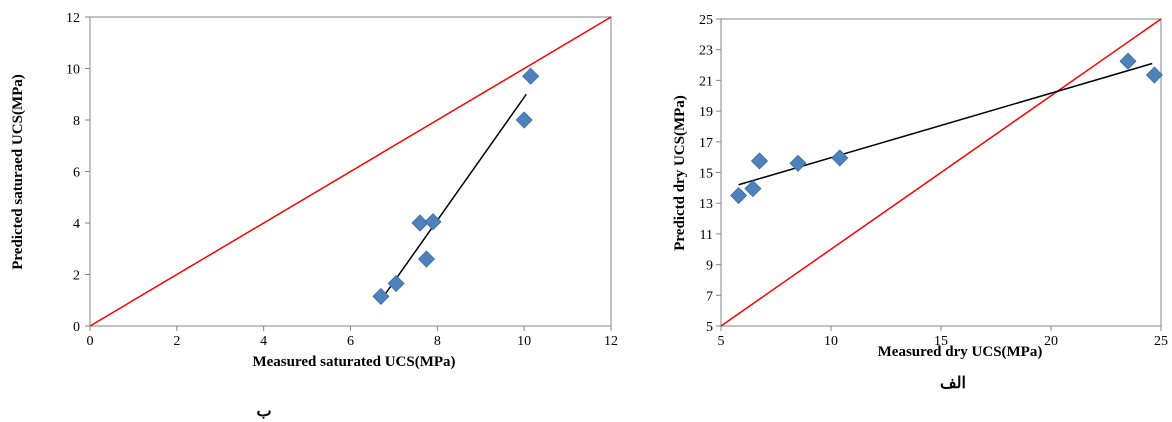 Image resolution: width=1172 pixels, height=422 pixels. What do you see at coordinates (611, 341) in the screenshot?
I see `x-tick-label: 12` at bounding box center [611, 341].